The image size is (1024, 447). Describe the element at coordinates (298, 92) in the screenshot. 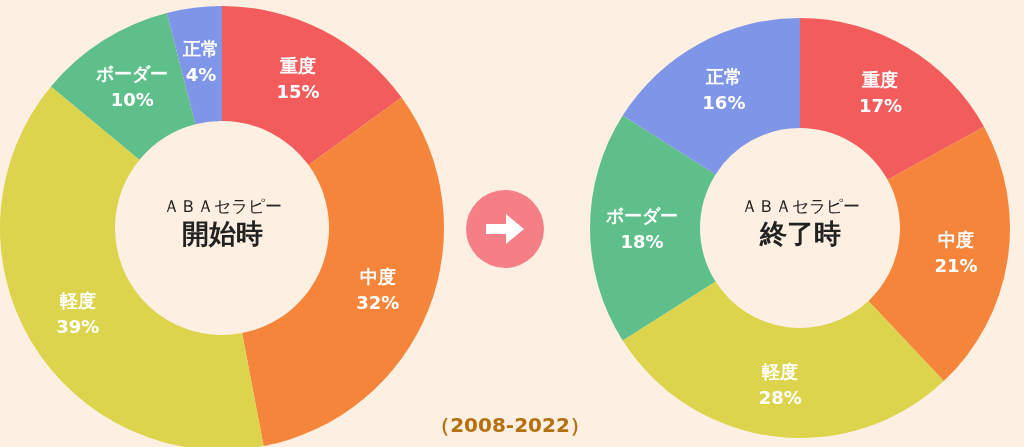

I see `data-label: 15%` at that location.